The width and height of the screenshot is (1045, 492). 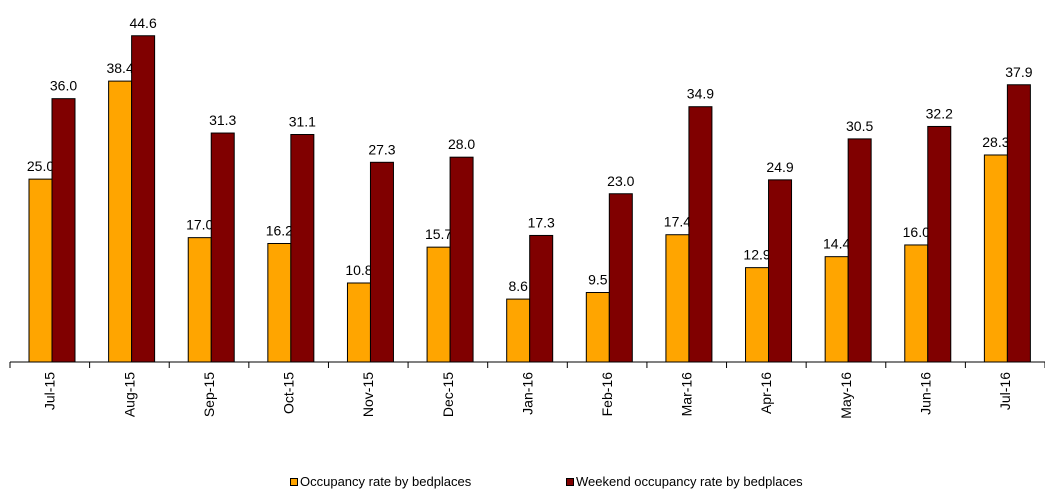 I want to click on data-label-occupancy: 9.5, so click(x=598, y=280).